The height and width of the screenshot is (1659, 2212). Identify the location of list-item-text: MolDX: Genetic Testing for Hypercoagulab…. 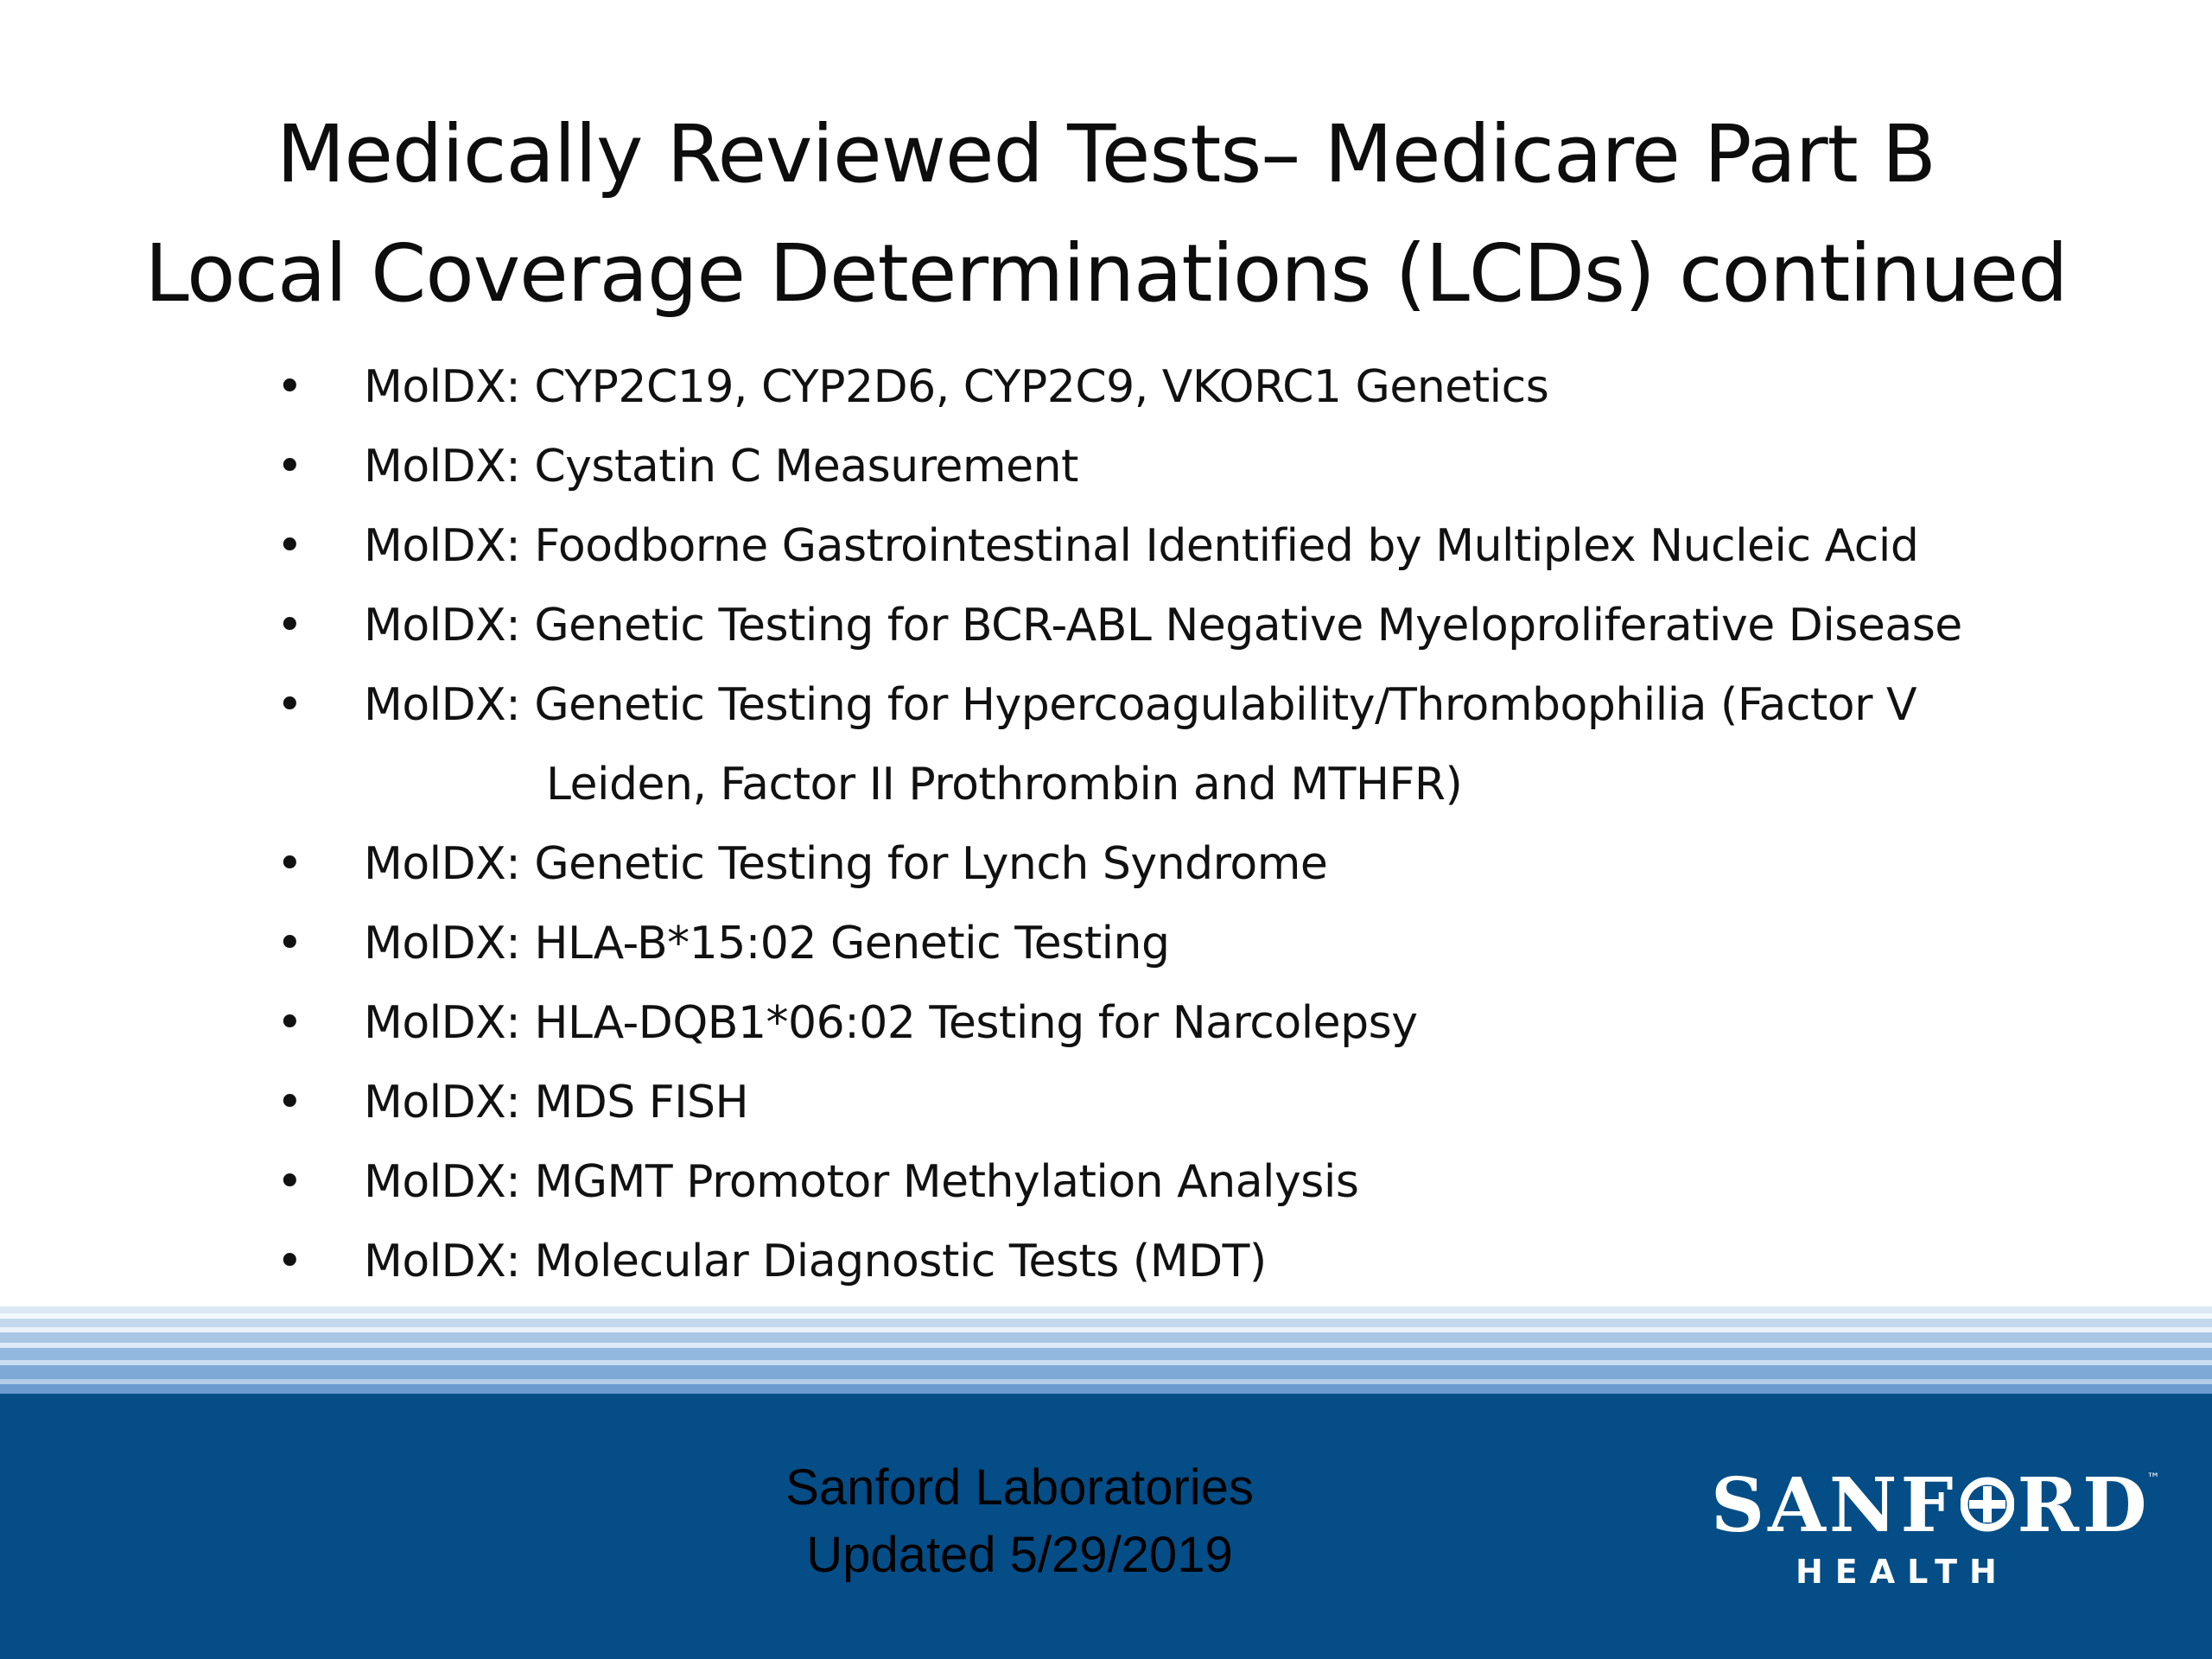
(1140, 705).